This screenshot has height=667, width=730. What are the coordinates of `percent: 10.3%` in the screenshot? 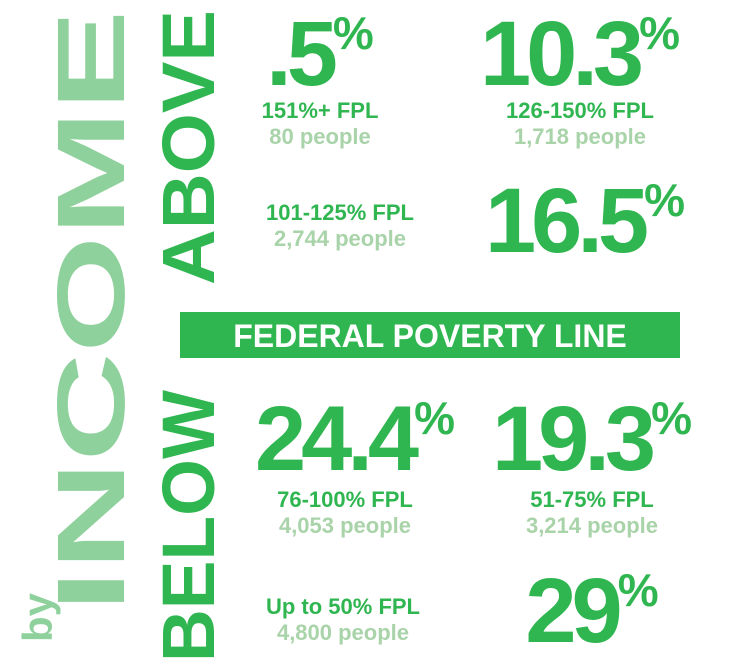 It's located at (580, 54).